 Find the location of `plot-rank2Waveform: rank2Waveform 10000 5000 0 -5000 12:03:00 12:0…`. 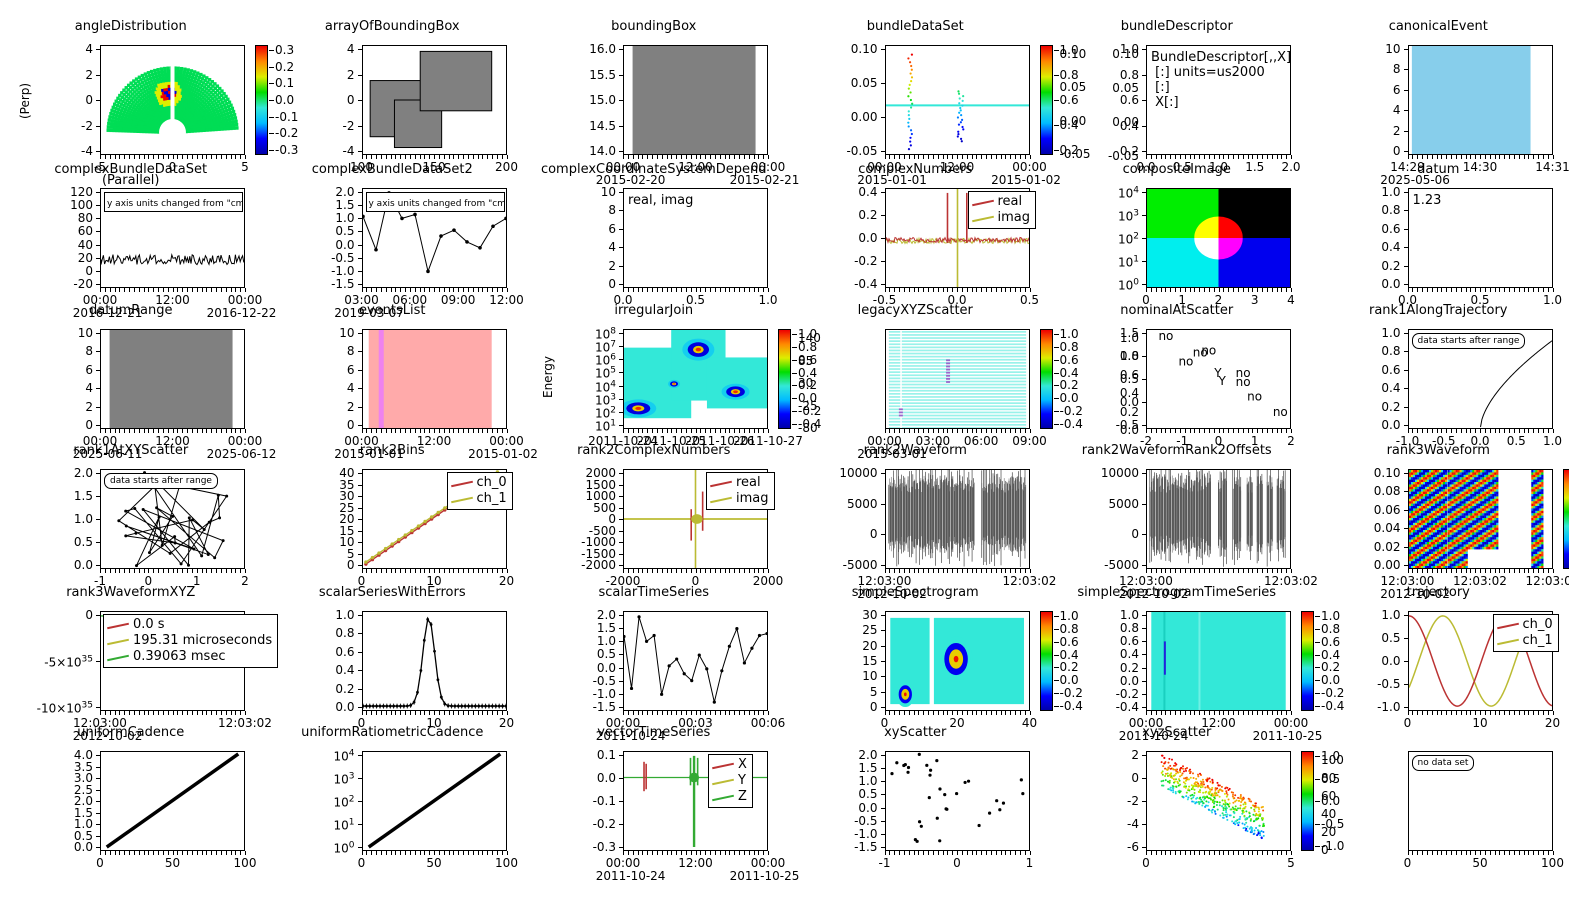

plot-rank2Waveform: rank2Waveform 10000 5000 0 -5000 12:03:00 12:0… is located at coordinates (920, 524).